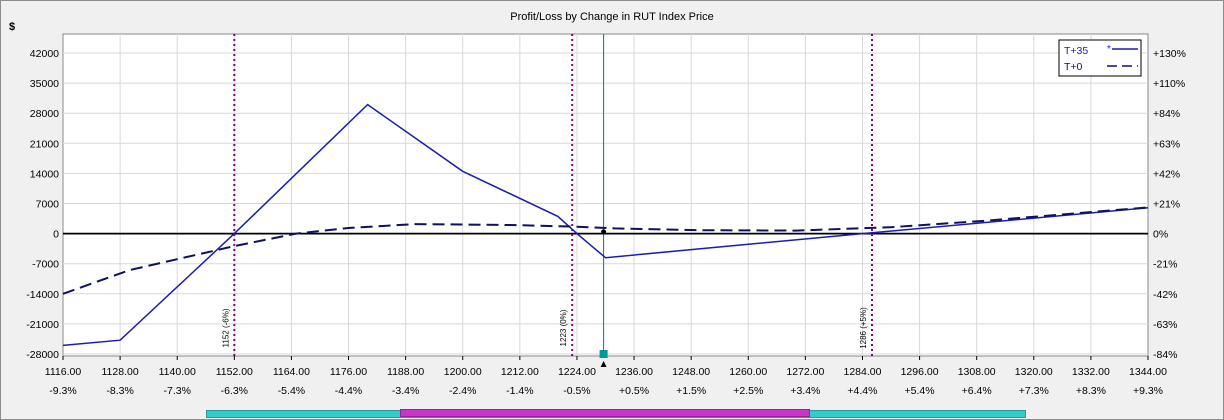 The width and height of the screenshot is (1224, 420). What do you see at coordinates (691, 372) in the screenshot?
I see `x-tick-label: 1248.00` at bounding box center [691, 372].